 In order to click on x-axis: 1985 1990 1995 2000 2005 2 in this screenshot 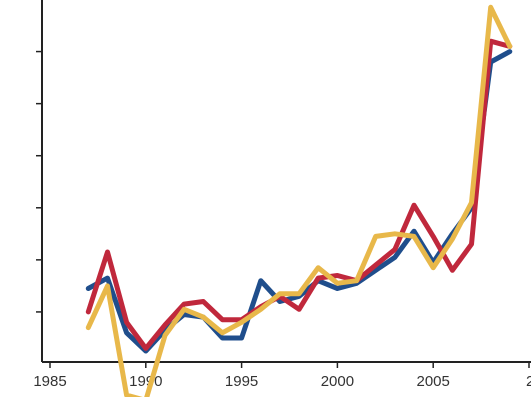, I will do `click(282, 375)`.